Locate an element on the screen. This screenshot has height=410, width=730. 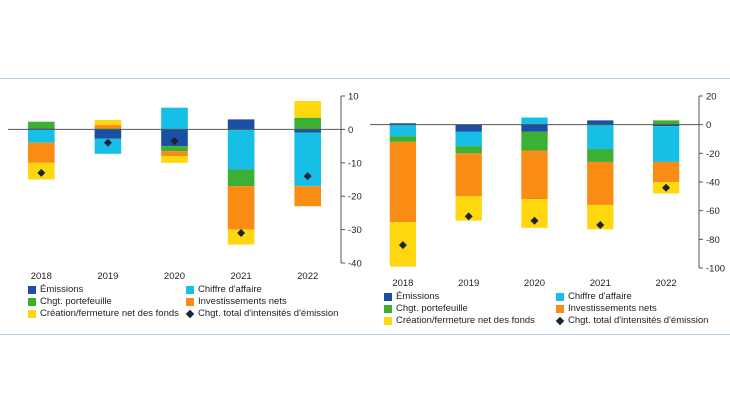
legend-label-creation: Création/fermeture net des fonds is located at coordinates (465, 320).